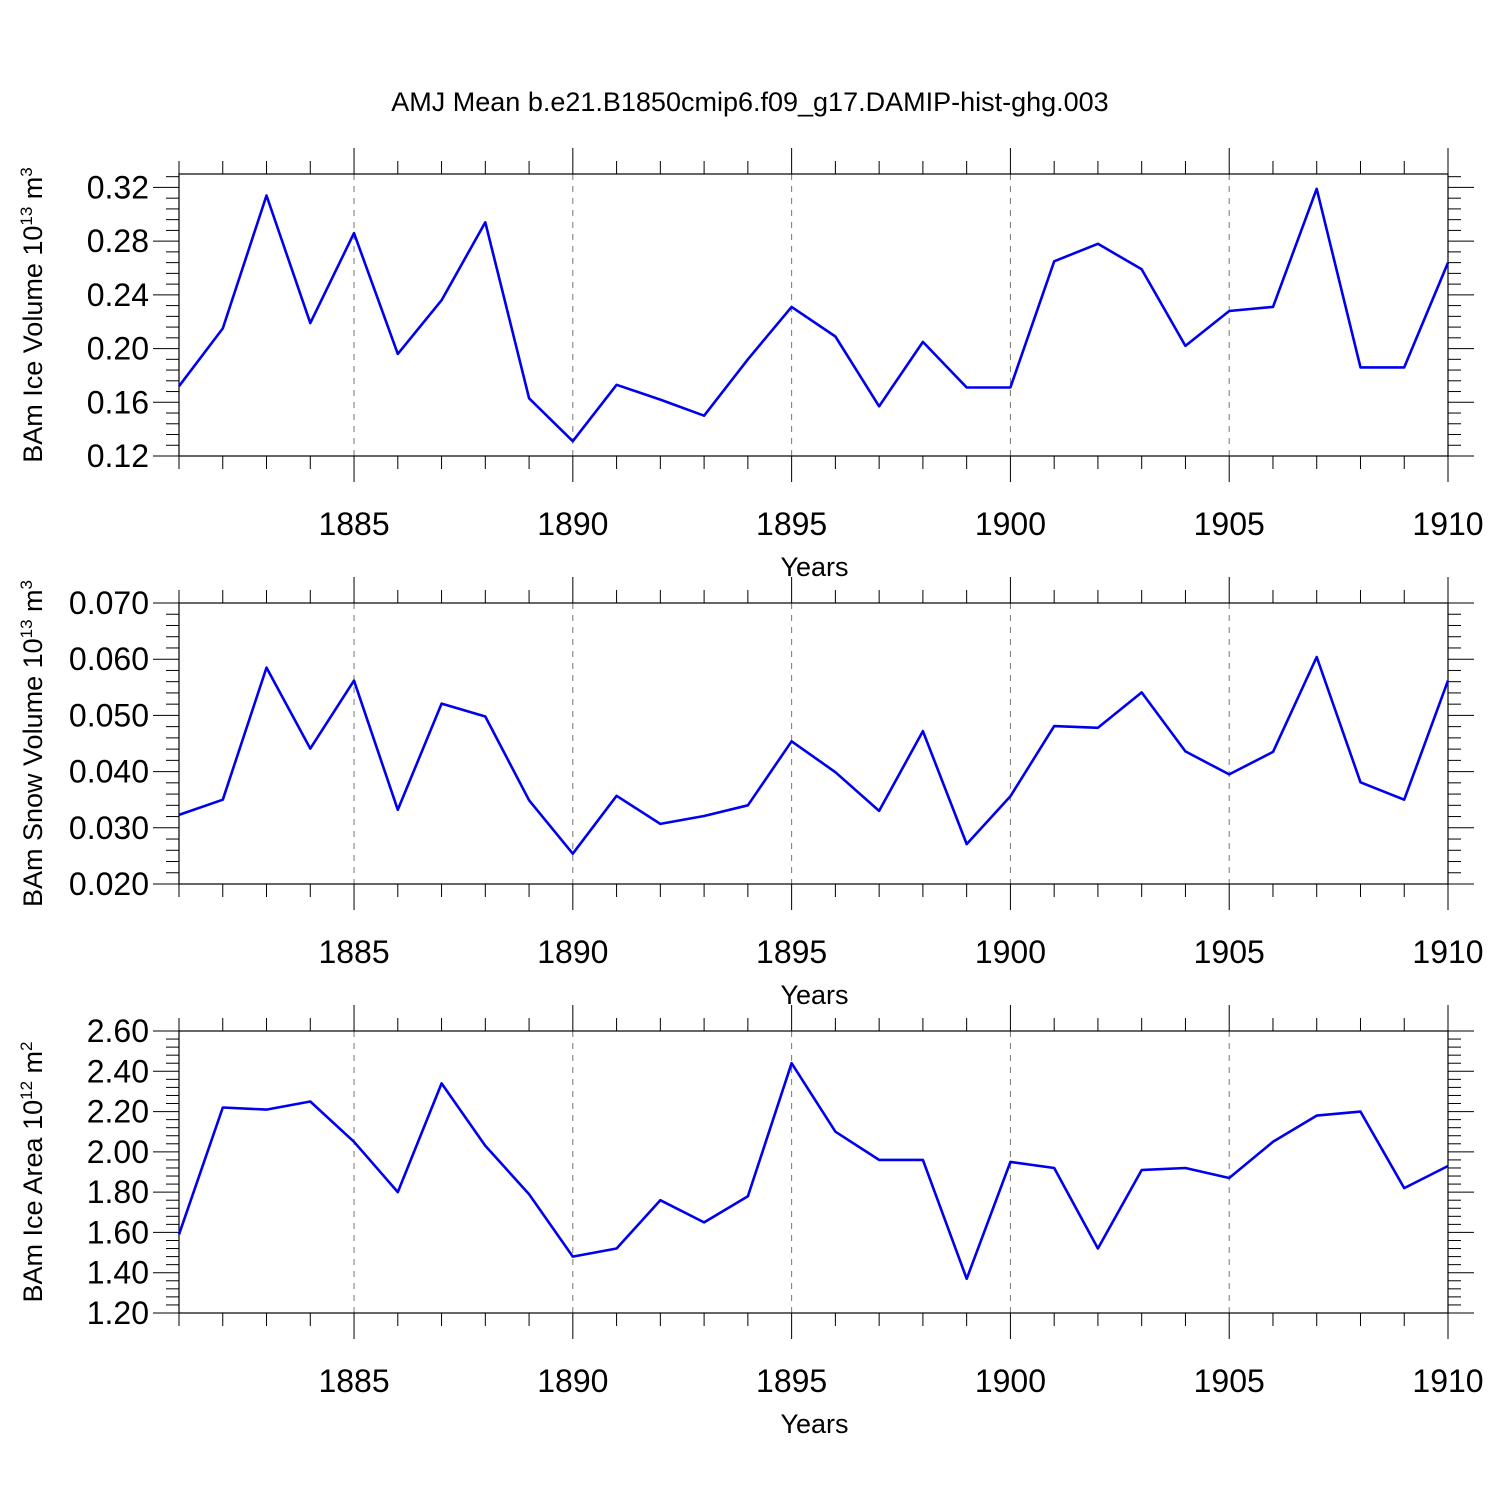 Image resolution: width=1500 pixels, height=1505 pixels. Describe the element at coordinates (118, 1313) in the screenshot. I see `y-tick-label: 1.20` at that location.